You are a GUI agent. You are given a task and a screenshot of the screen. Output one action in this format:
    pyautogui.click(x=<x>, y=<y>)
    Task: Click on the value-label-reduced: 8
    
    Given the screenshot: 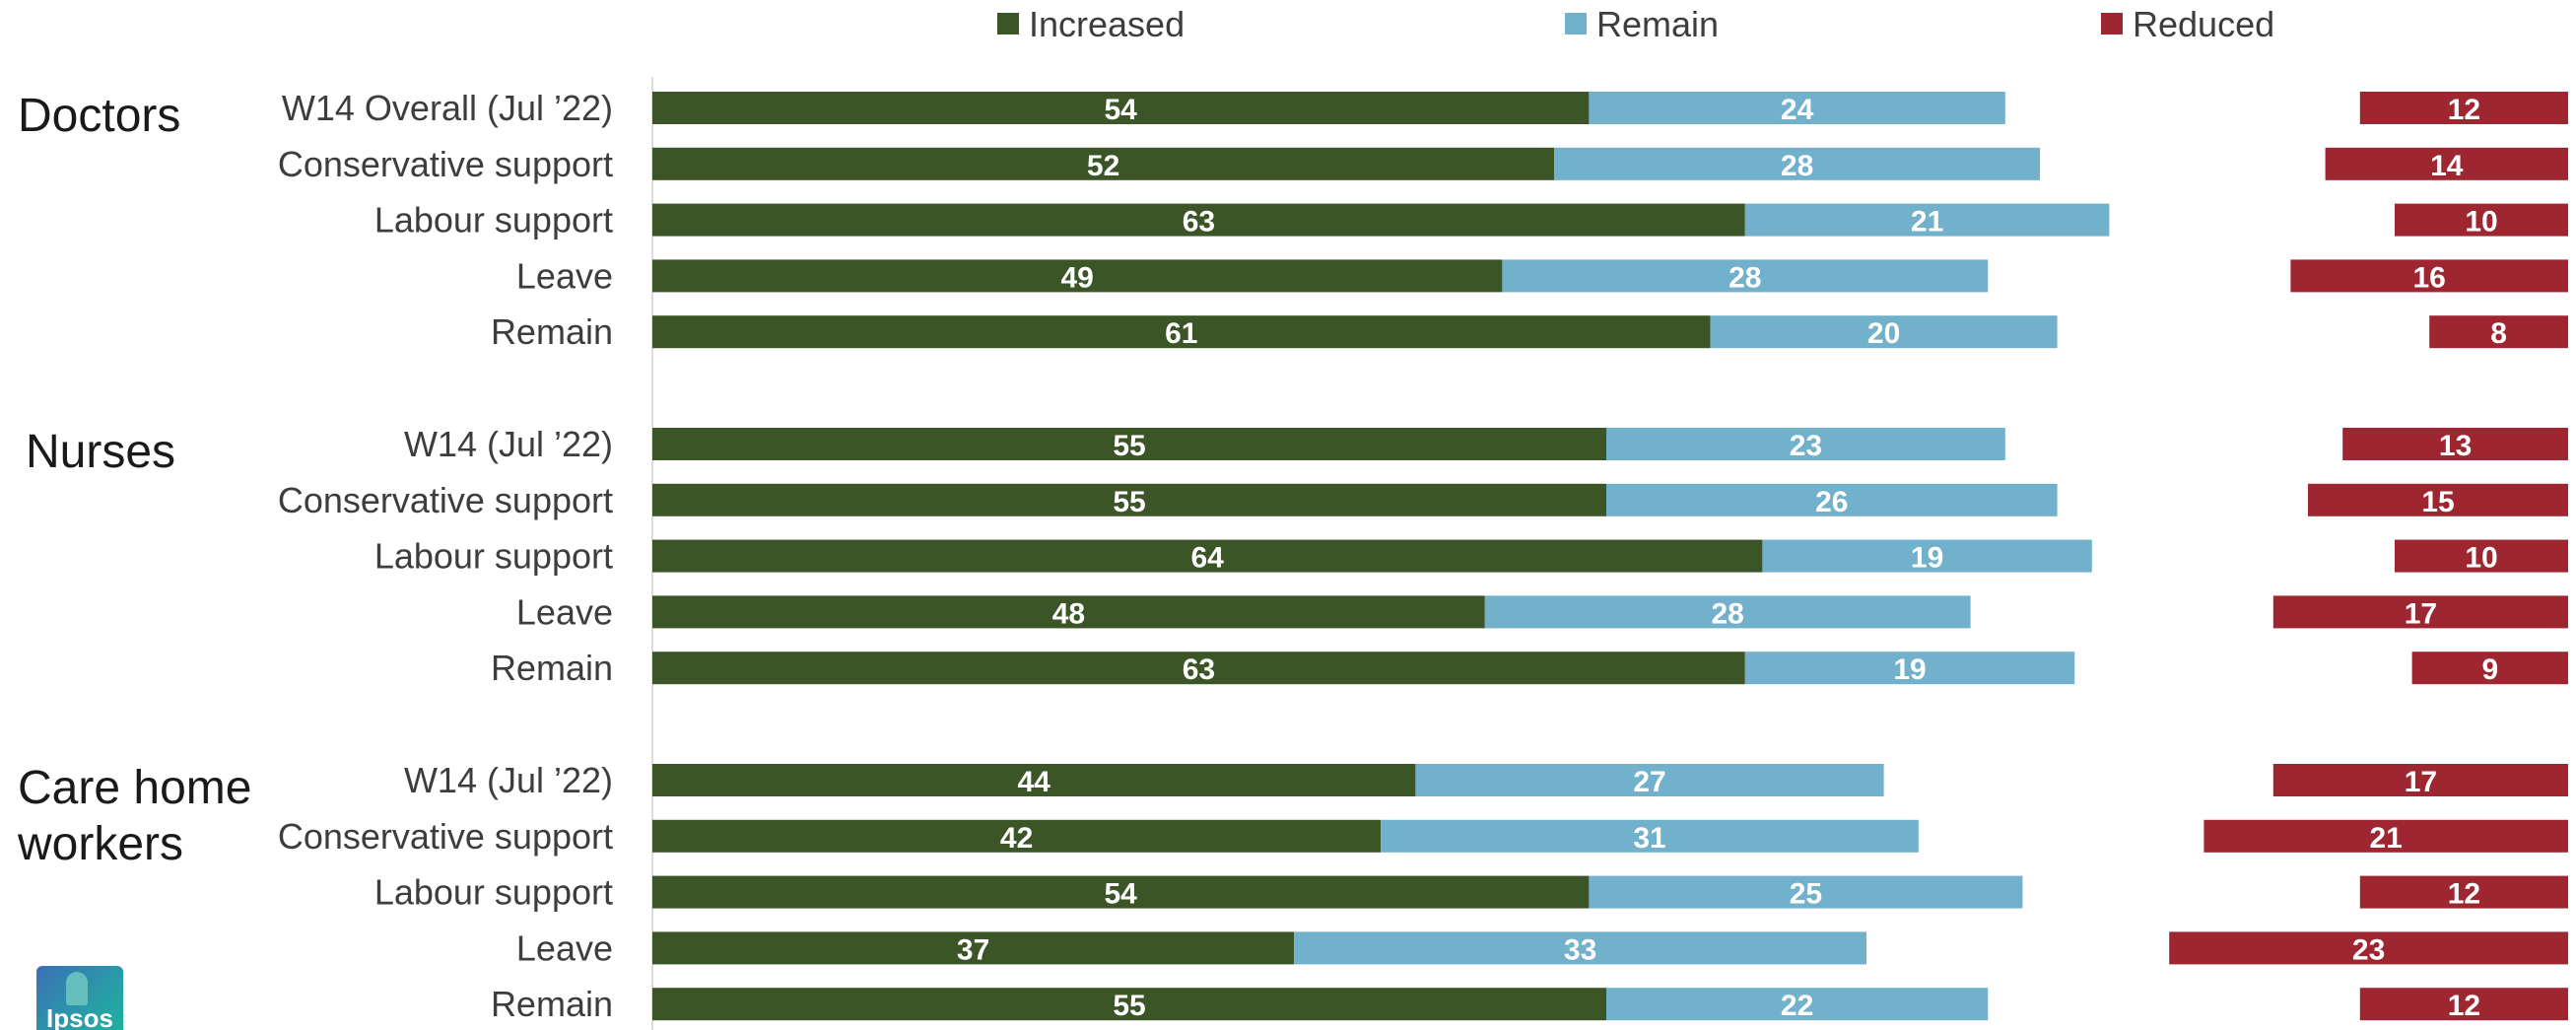 What is the action you would take?
    pyautogui.click(x=2498, y=333)
    